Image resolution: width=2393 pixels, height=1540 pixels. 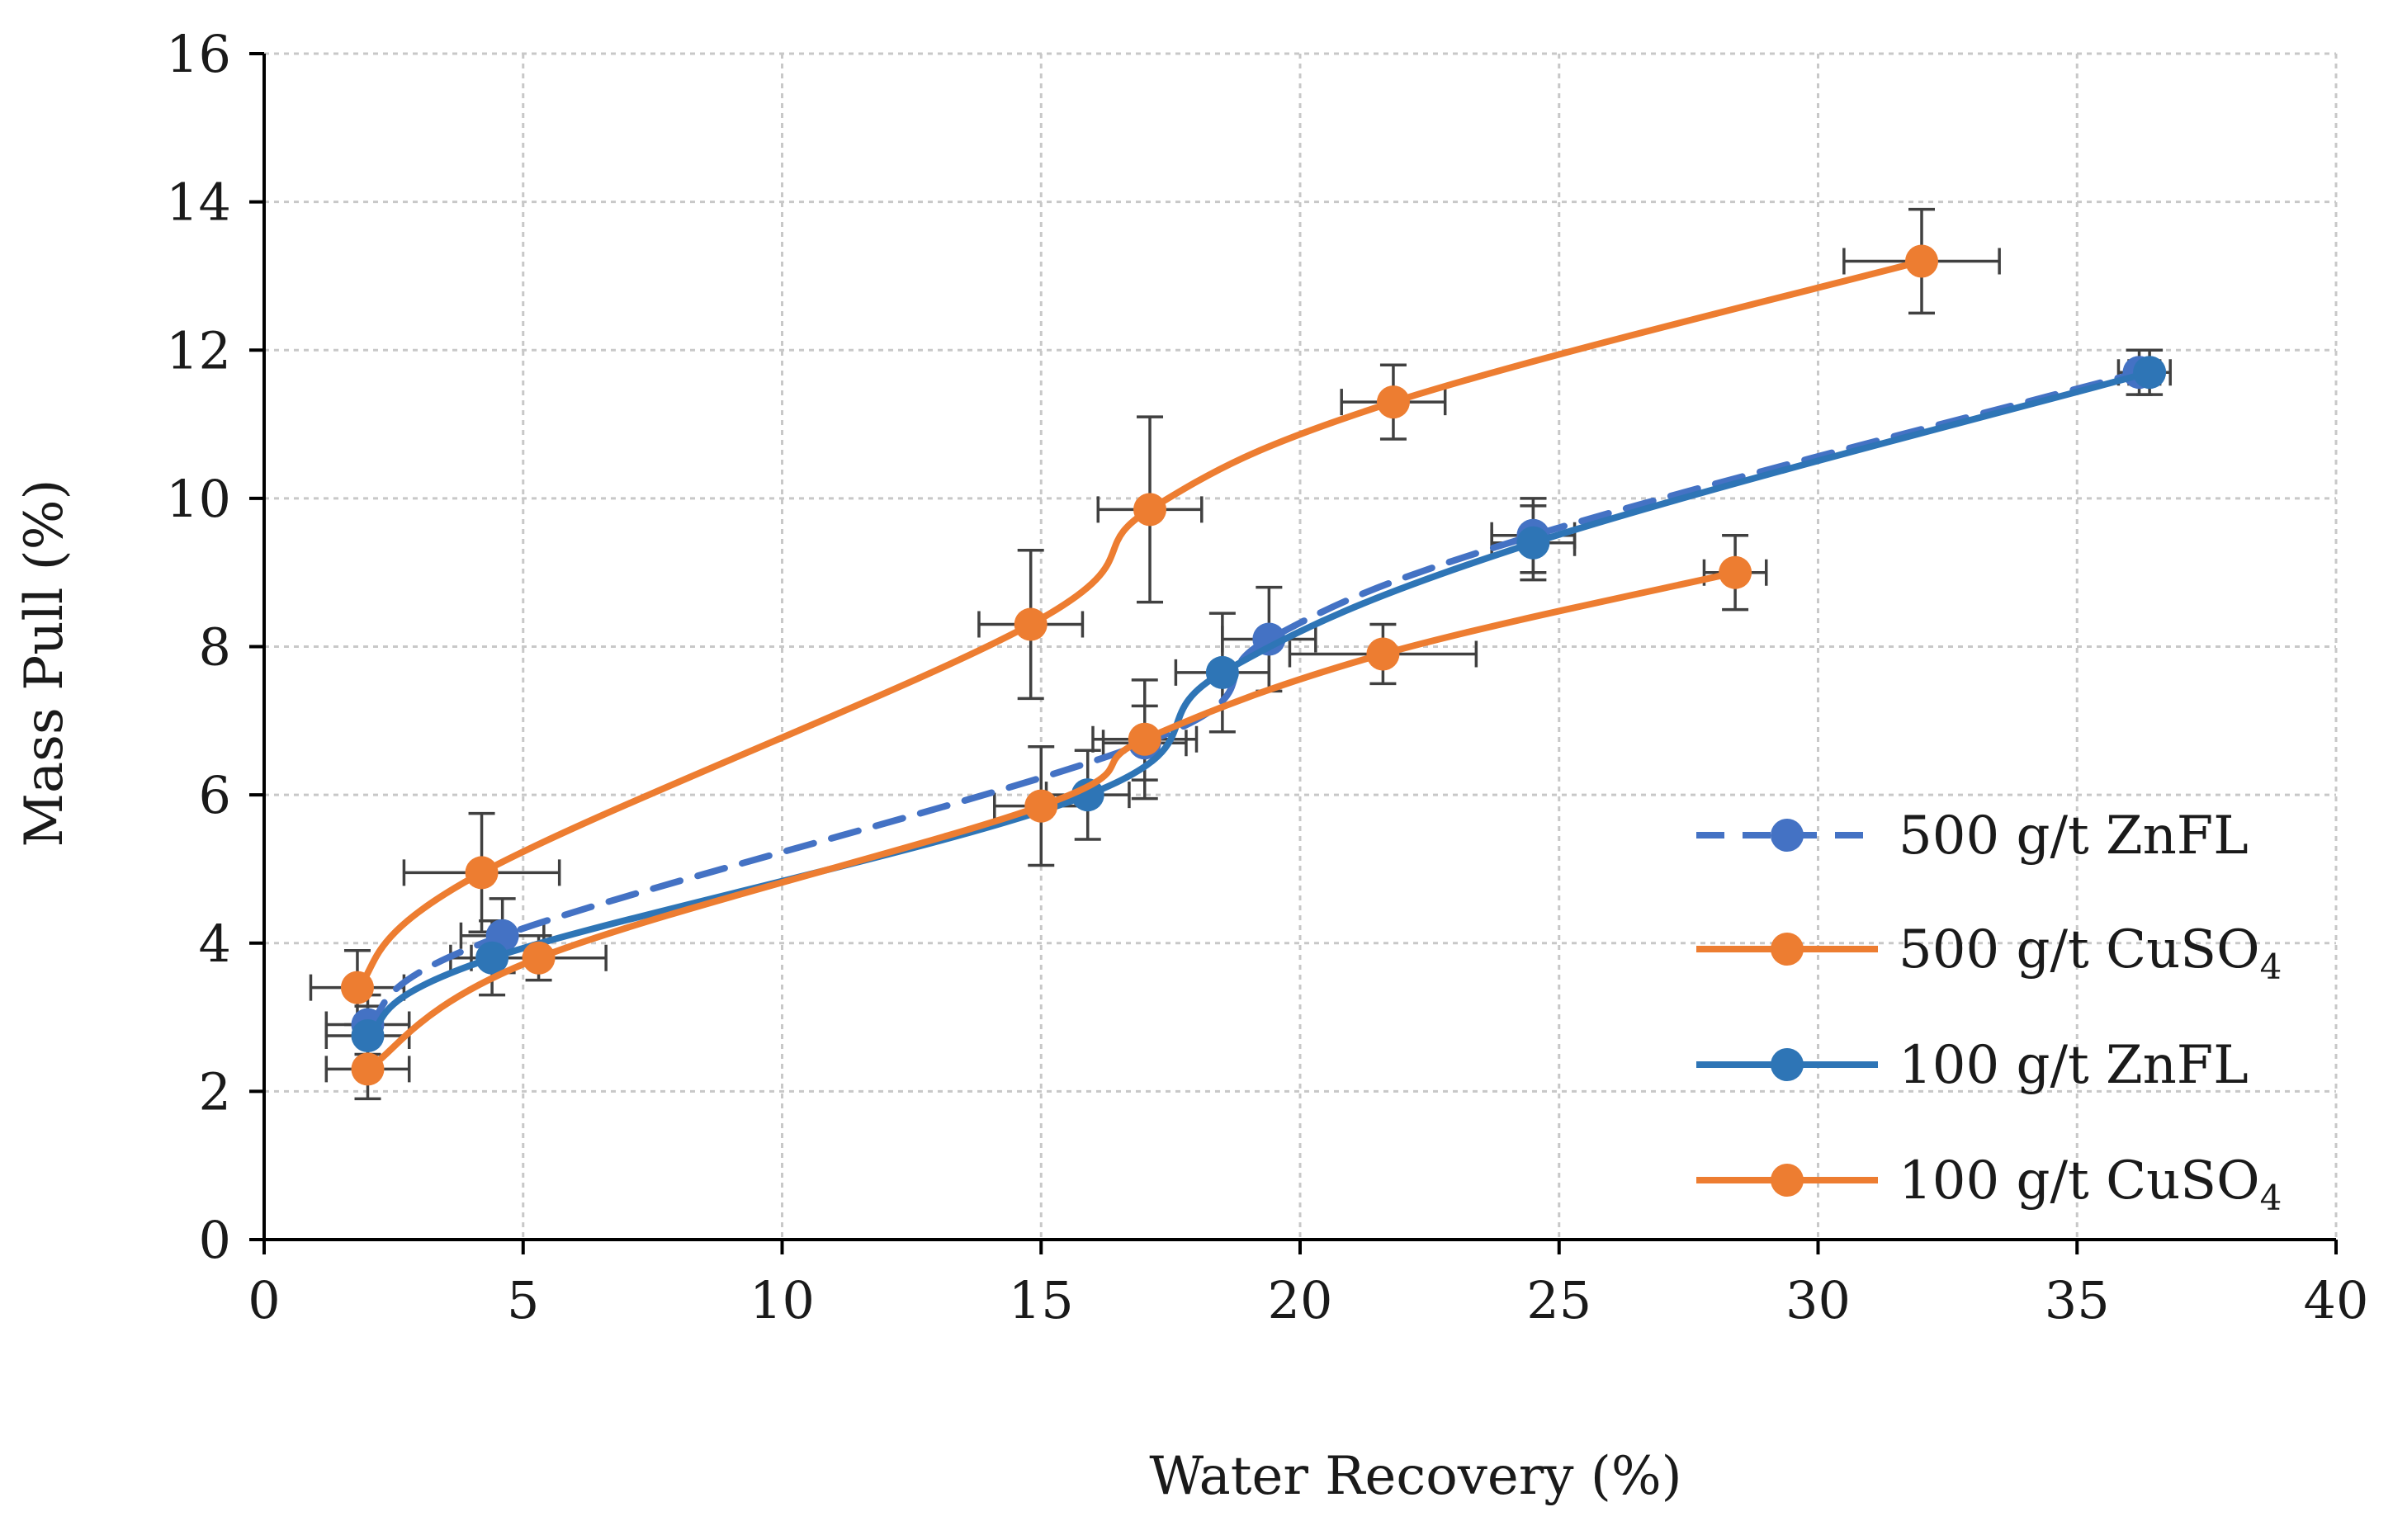 I want to click on y-tick-label: 6, so click(x=215, y=795).